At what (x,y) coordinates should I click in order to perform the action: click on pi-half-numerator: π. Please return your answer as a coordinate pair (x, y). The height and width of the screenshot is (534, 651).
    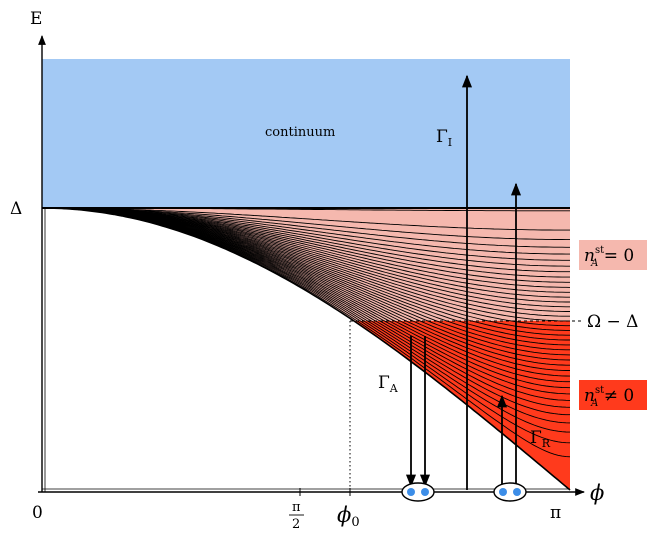
    Looking at the image, I should click on (296, 507).